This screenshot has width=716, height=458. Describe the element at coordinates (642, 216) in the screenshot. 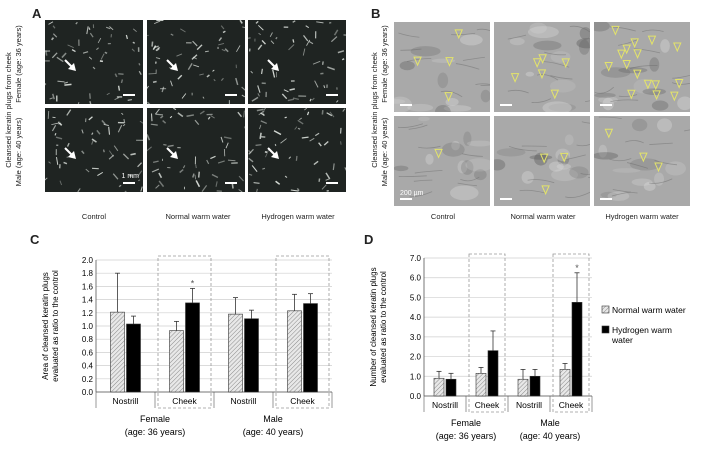

I see `panel-b-label-hydrogen: Hydrogen warm water` at that location.